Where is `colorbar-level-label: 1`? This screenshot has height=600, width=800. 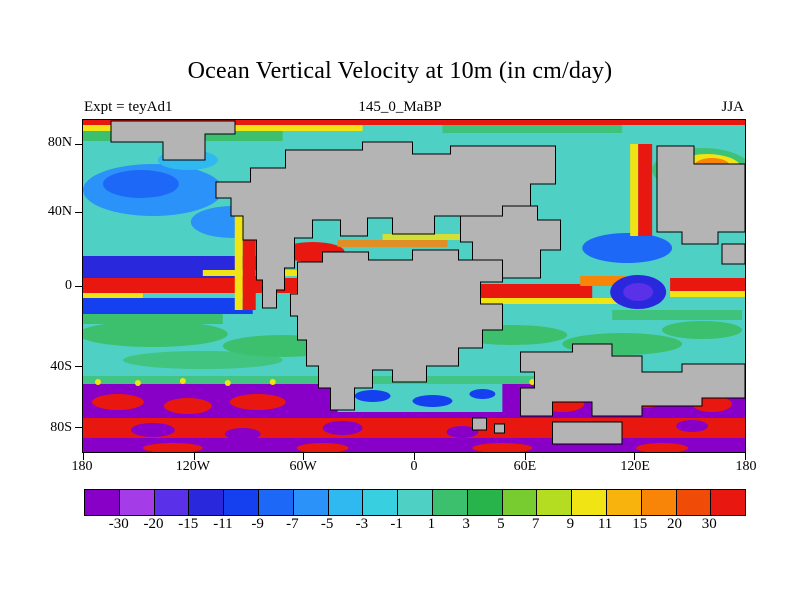
colorbar-level-label: 1 is located at coordinates (431, 524).